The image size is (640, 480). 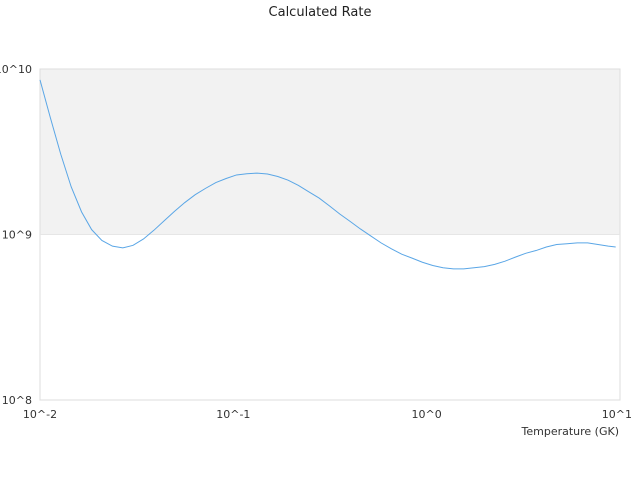 I want to click on x-tick-label: 10^0, so click(x=427, y=414).